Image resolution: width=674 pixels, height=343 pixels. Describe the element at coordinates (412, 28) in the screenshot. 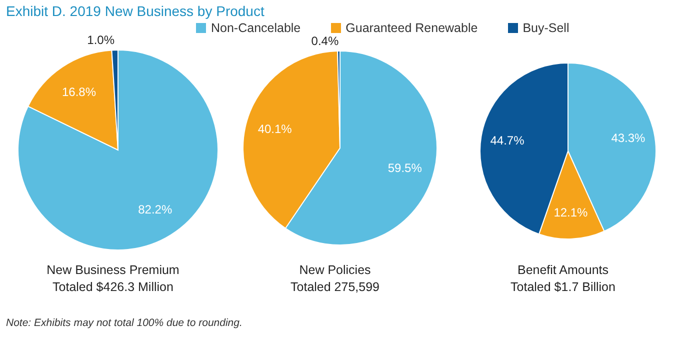

I see `legend-label: Guaranteed Renewable` at that location.